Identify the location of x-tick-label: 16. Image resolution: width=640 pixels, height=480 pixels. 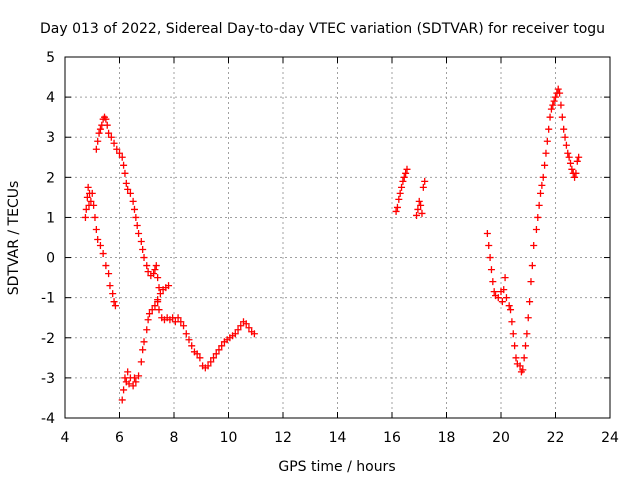
(392, 438).